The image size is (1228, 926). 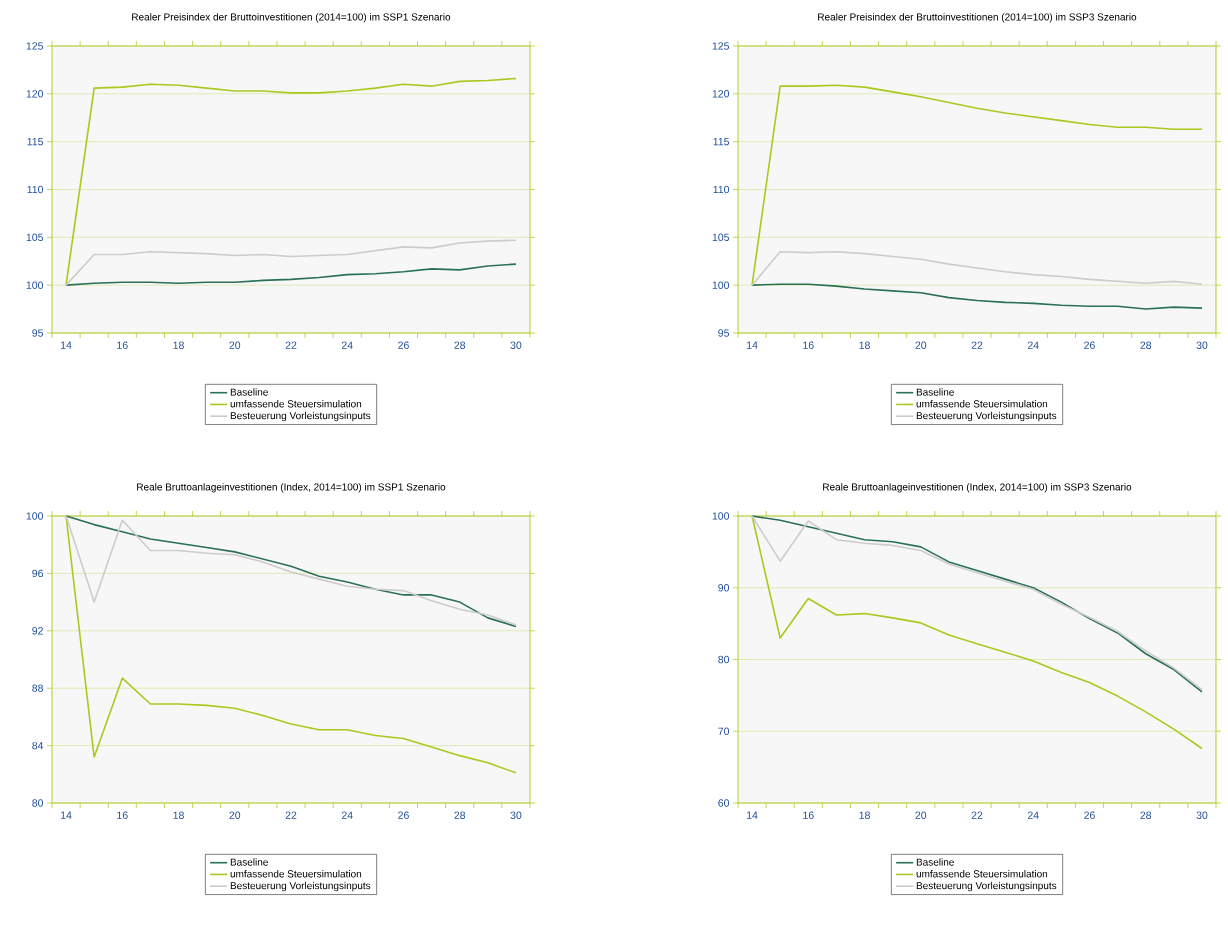 What do you see at coordinates (291, 488) in the screenshot?
I see `chart-title: Reale Bruttoanlageinvestitionen (Index, 2014=100) im SSP1 Szenario` at bounding box center [291, 488].